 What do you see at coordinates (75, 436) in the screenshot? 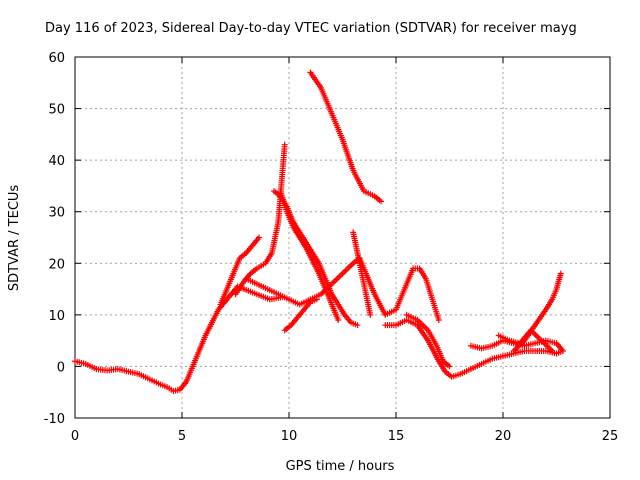
I see `x-tick-label: 0` at bounding box center [75, 436].